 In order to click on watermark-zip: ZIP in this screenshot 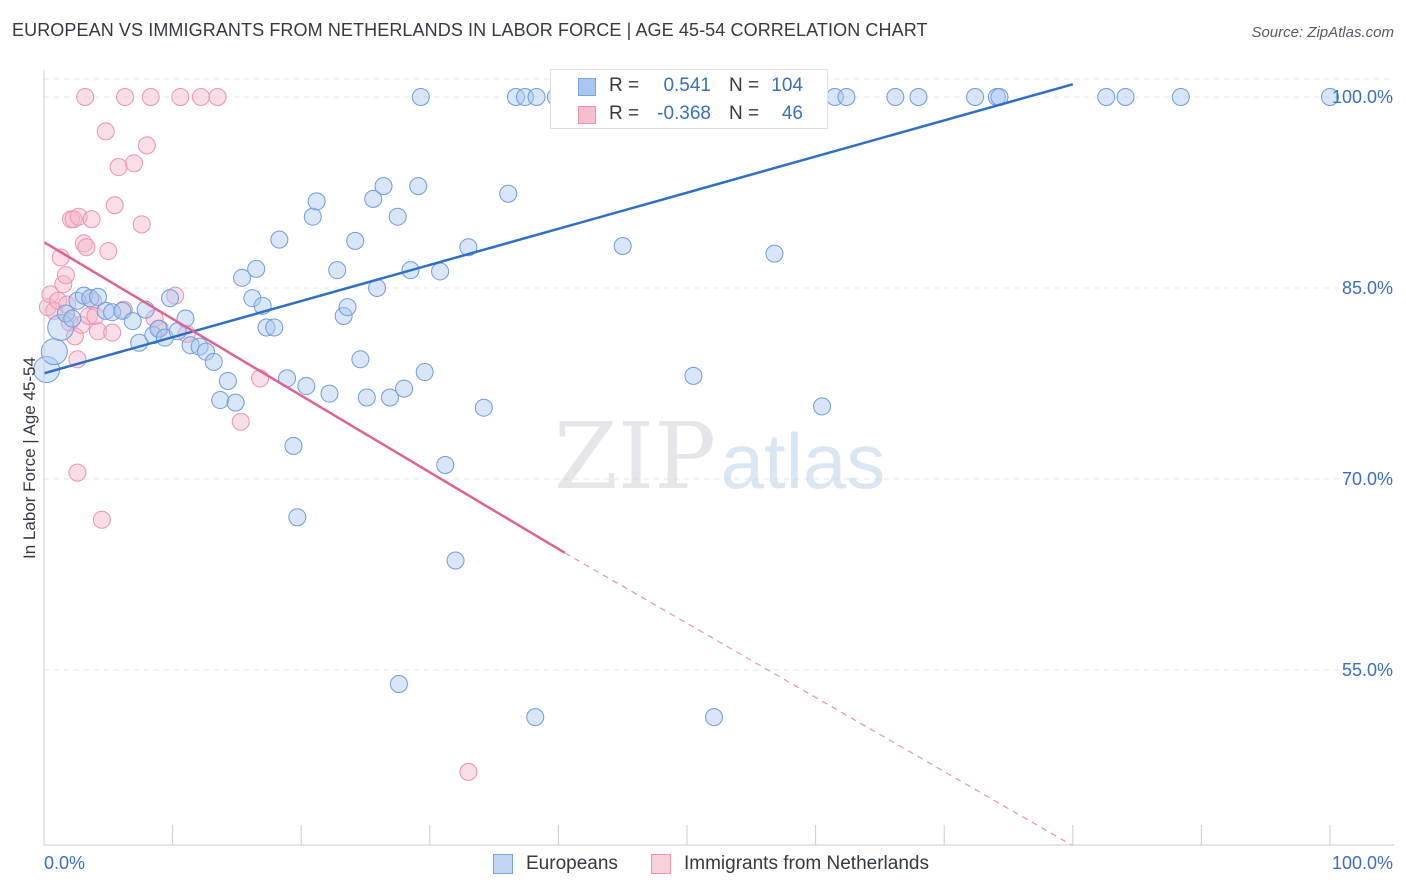, I will do `click(635, 456)`.